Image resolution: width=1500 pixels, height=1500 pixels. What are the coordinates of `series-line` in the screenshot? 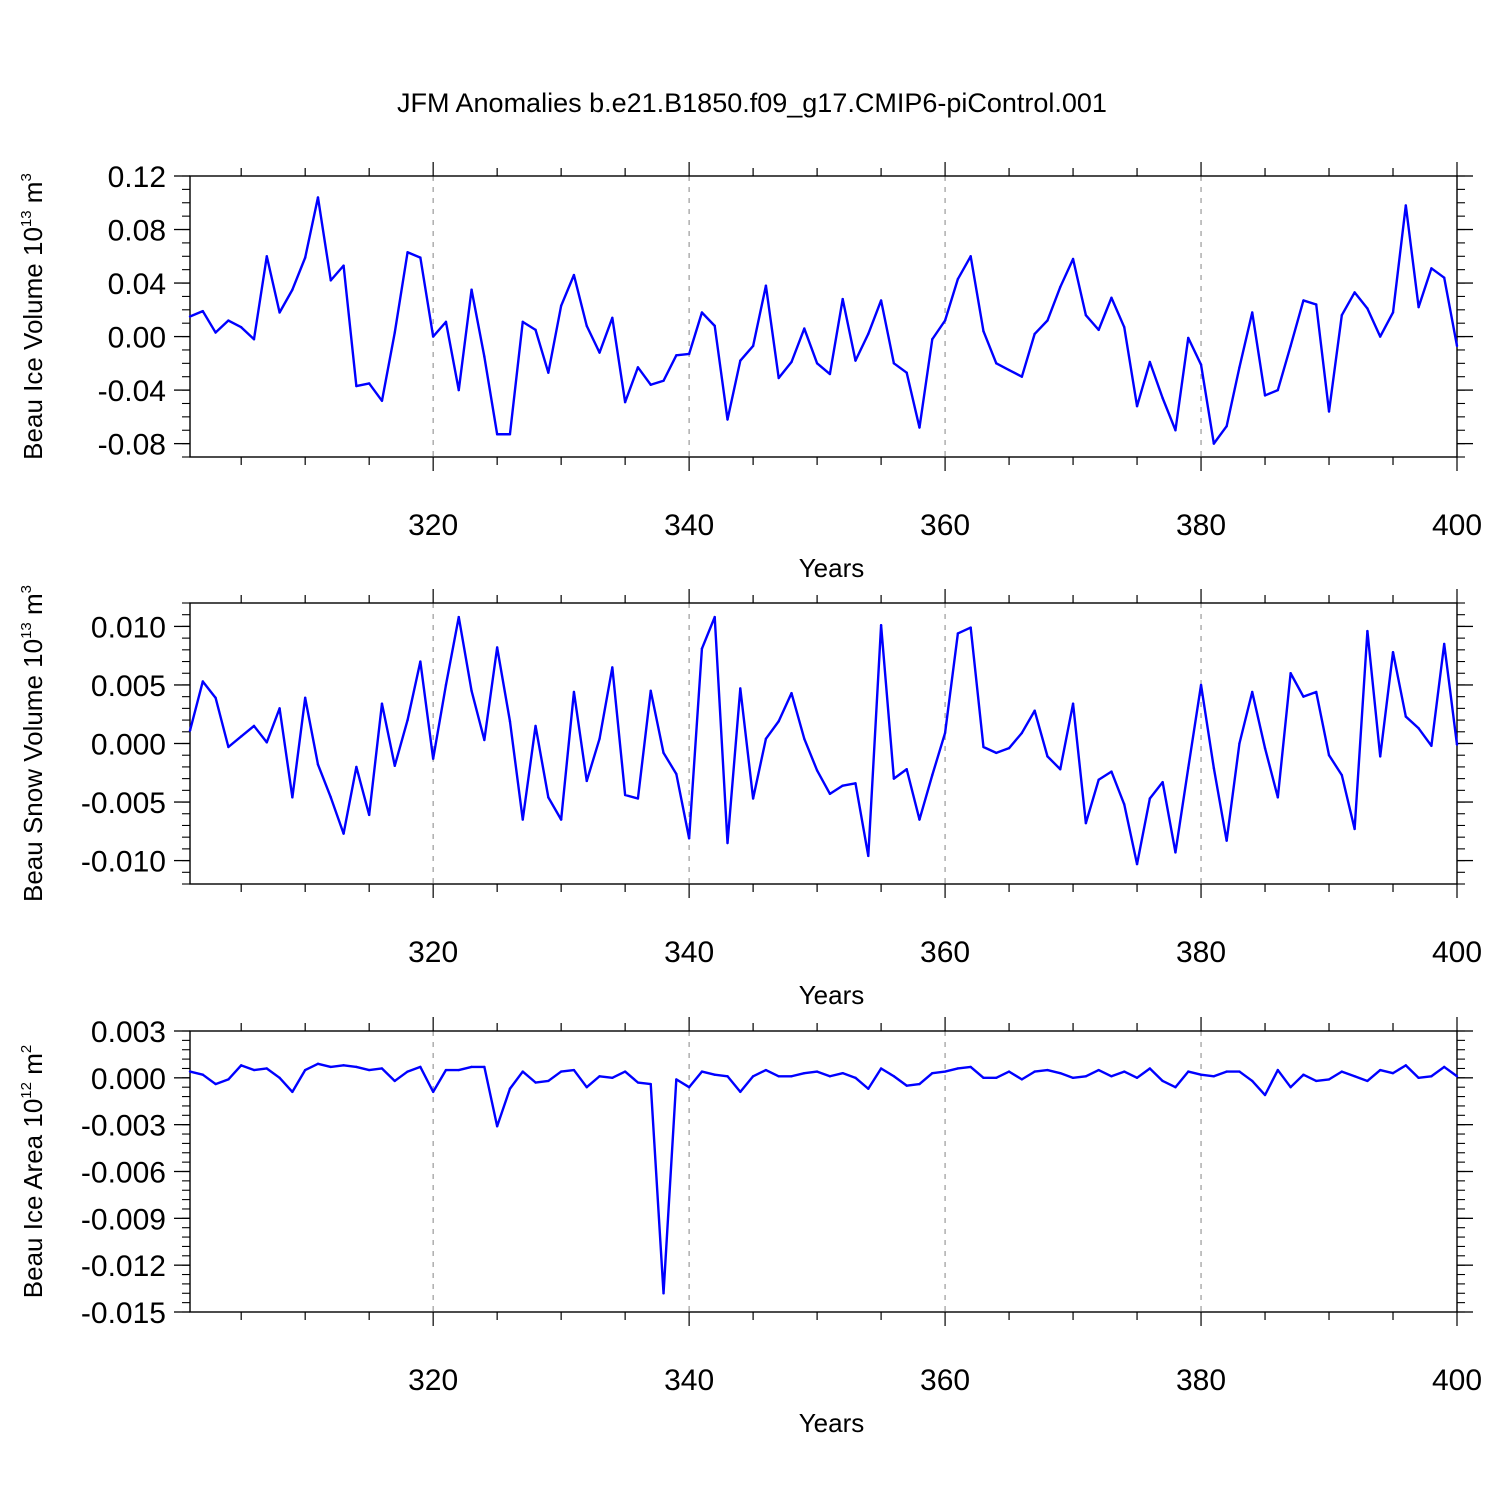 It's located at (823, 1178).